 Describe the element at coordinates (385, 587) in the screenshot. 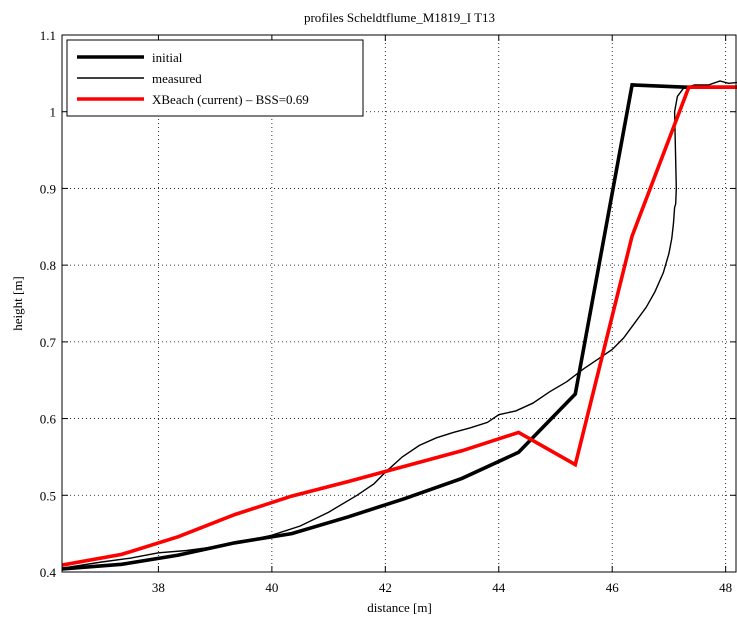

I see `x-tick-label: 42` at that location.